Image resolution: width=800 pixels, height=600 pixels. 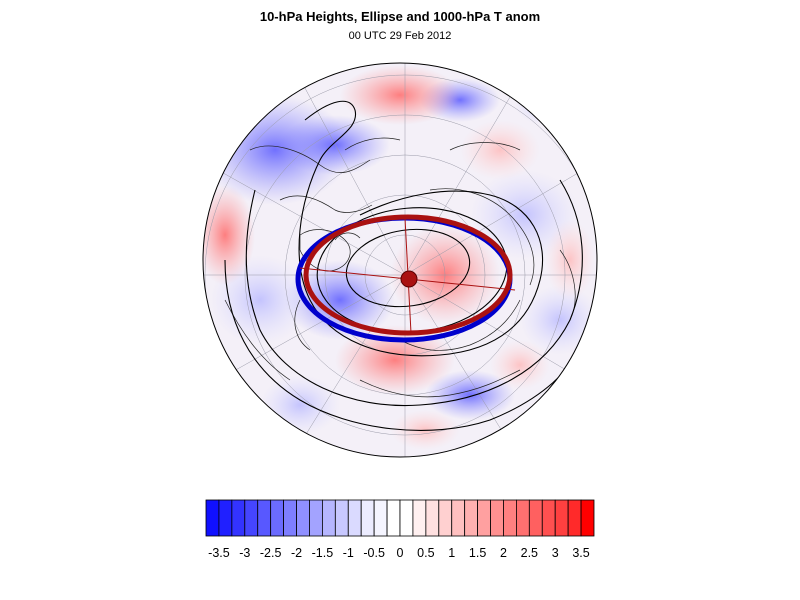 I want to click on colorbar-tick-label: 1, so click(x=451, y=553).